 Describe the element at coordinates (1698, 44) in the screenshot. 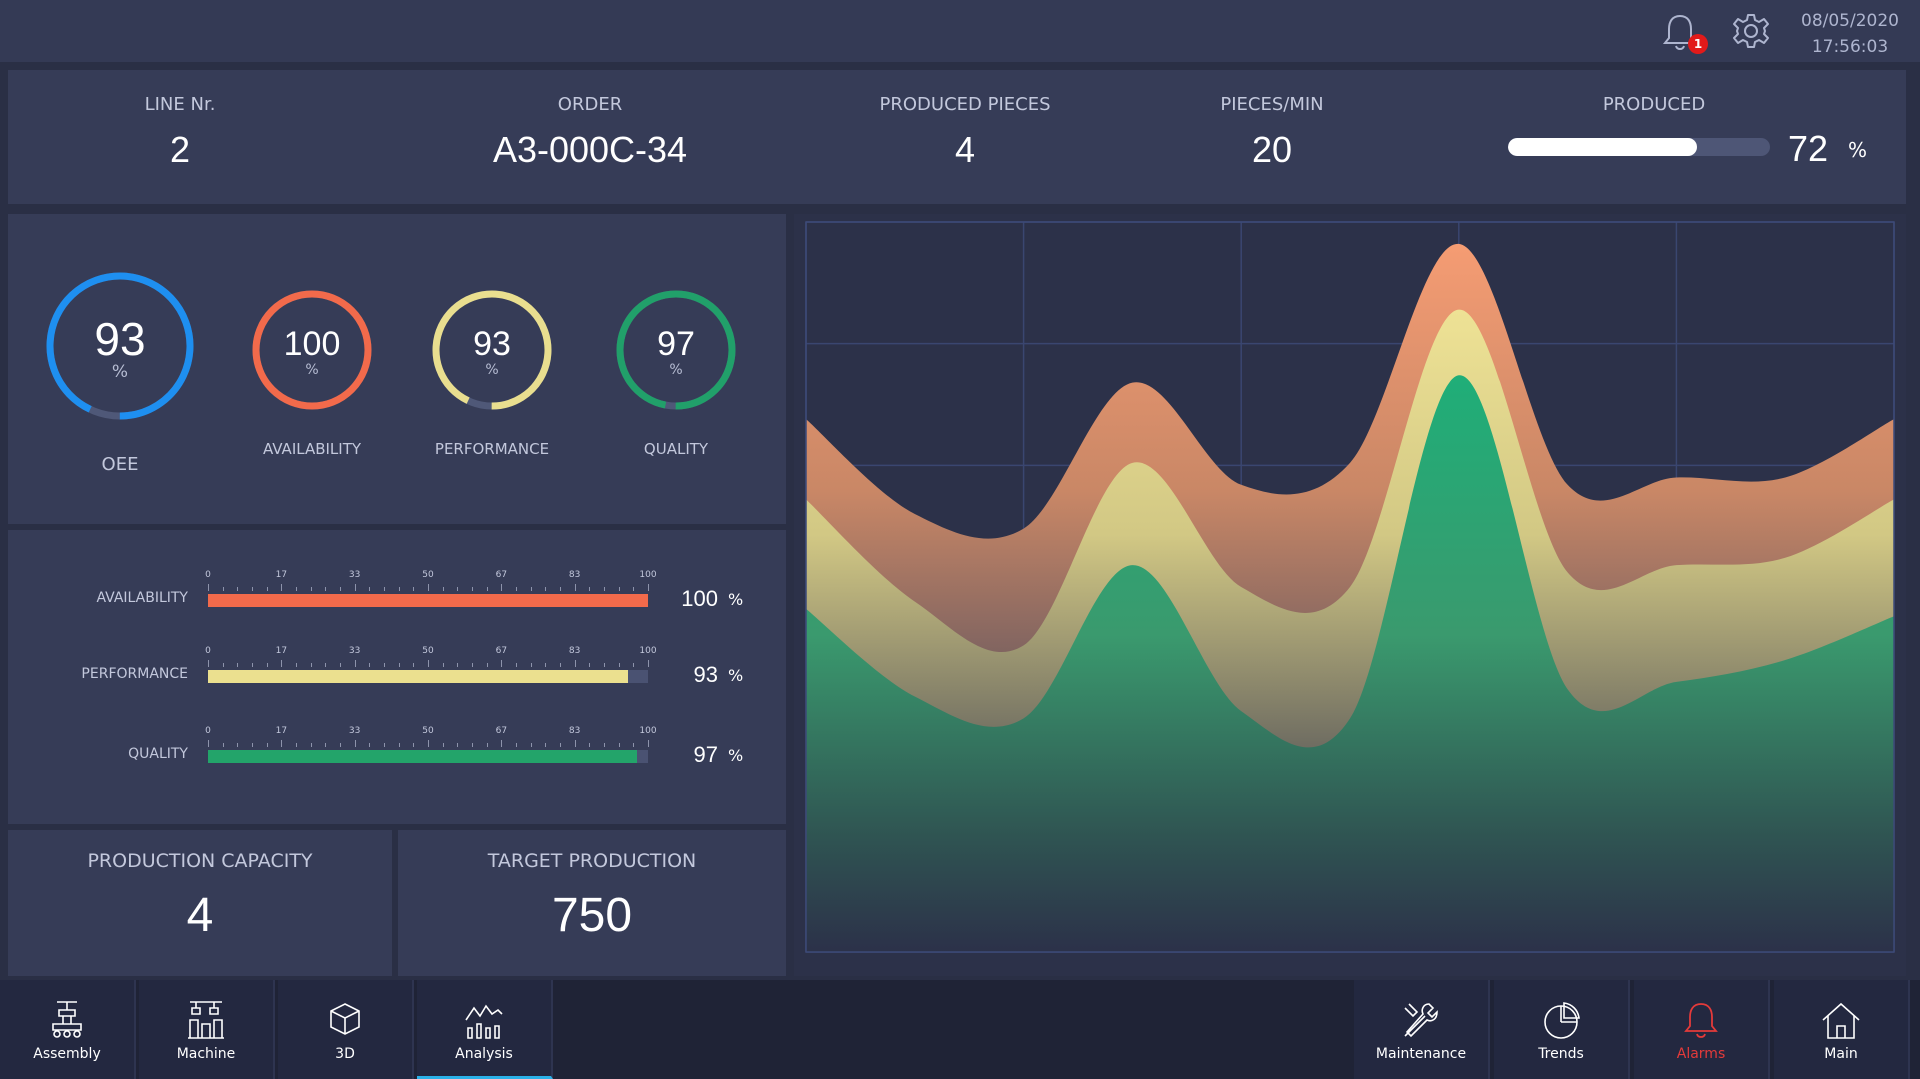

I see `notification-count-badge: 1` at that location.